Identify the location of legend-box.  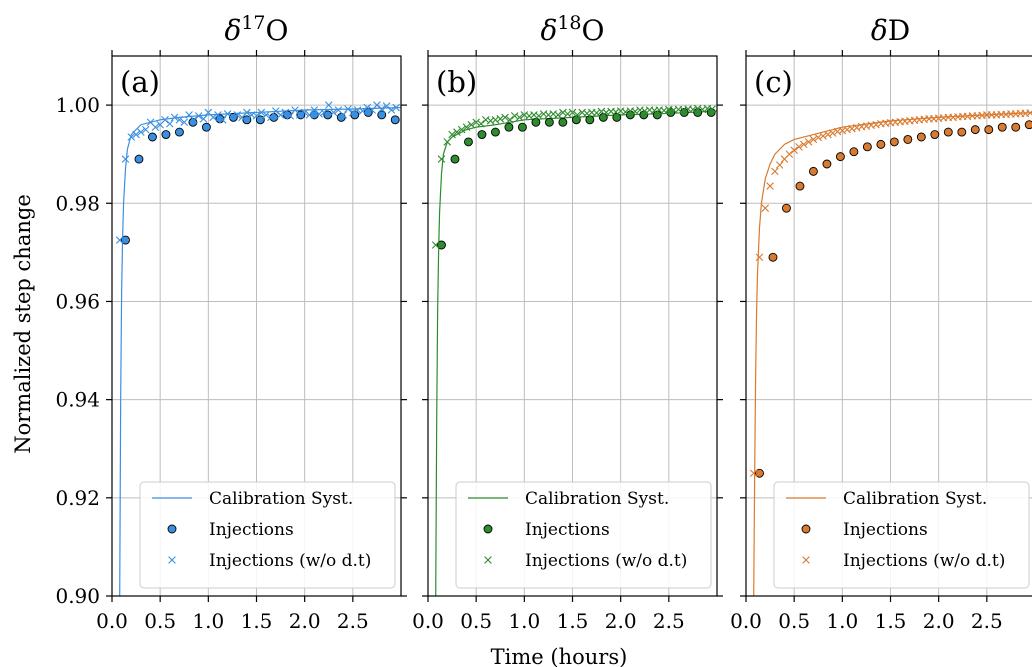
(583, 535).